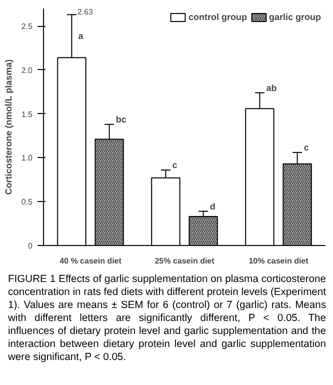 The height and width of the screenshot is (385, 333). I want to click on y-tick-label: 0.5, so click(27, 202).